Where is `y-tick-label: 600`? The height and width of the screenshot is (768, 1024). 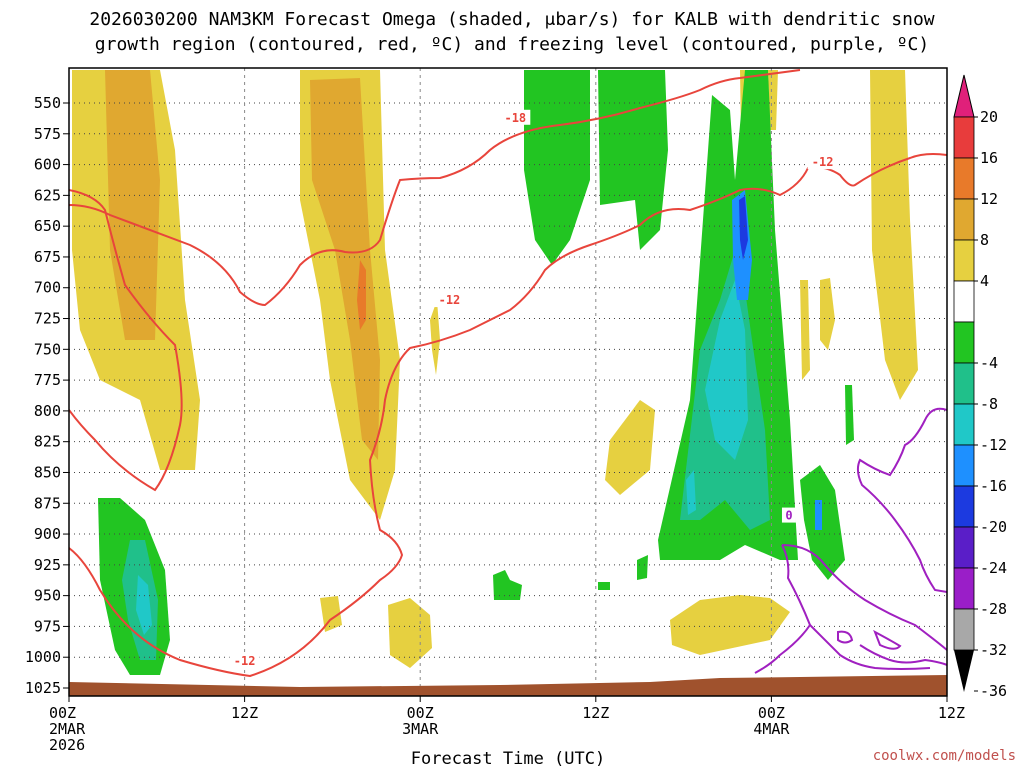
y-tick-label: 600 is located at coordinates (47, 165).